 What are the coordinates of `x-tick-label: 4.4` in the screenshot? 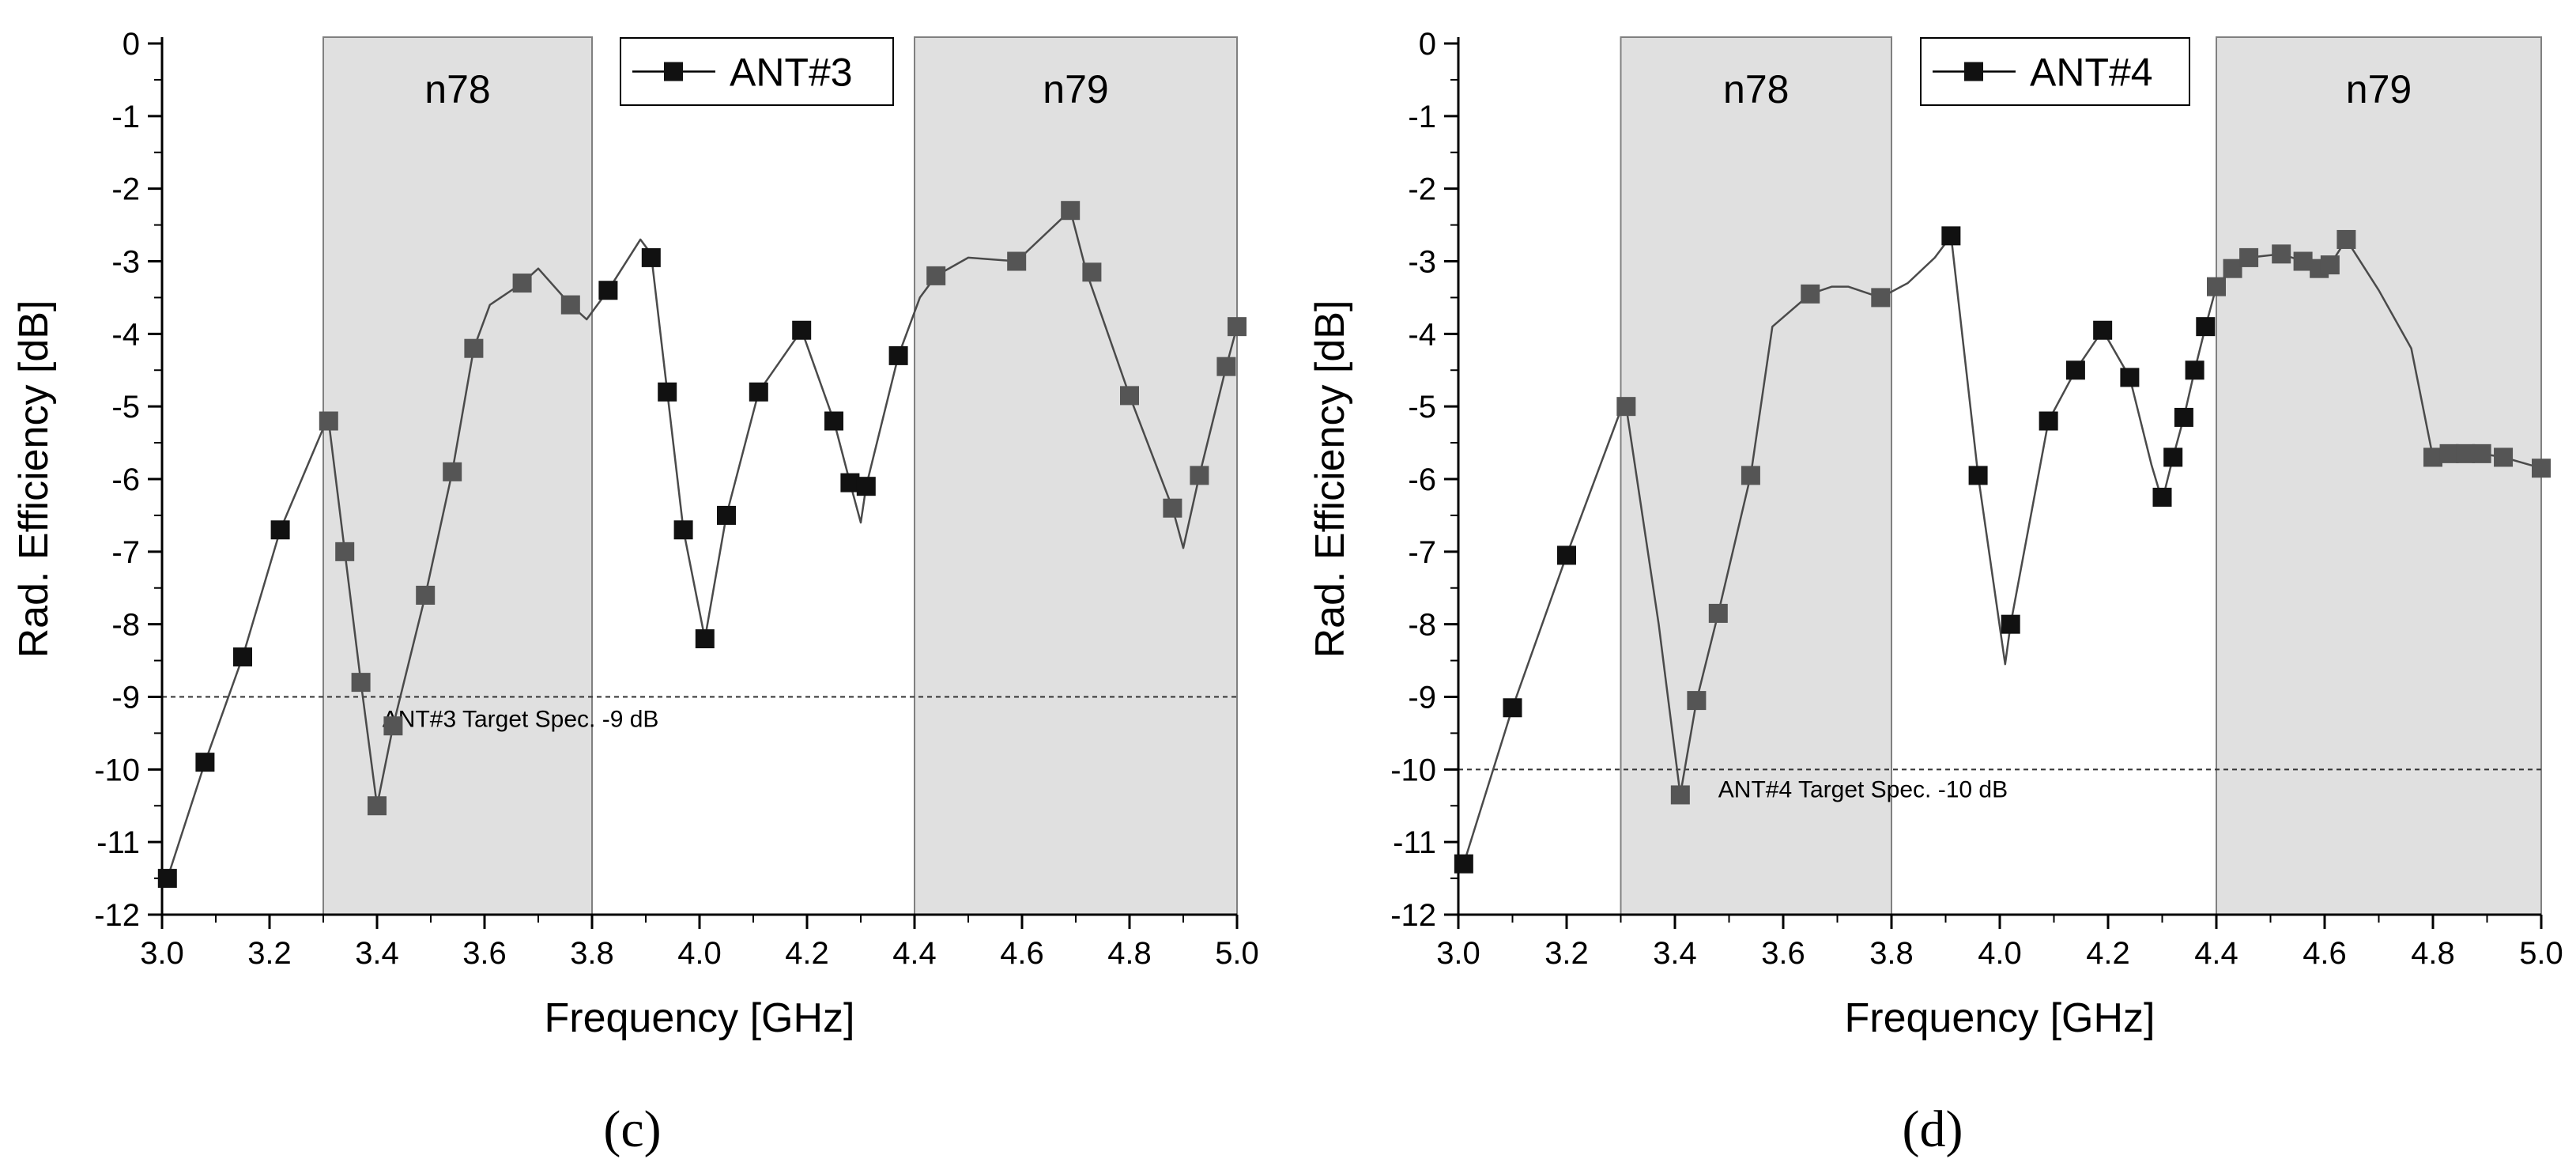 It's located at (2216, 954).